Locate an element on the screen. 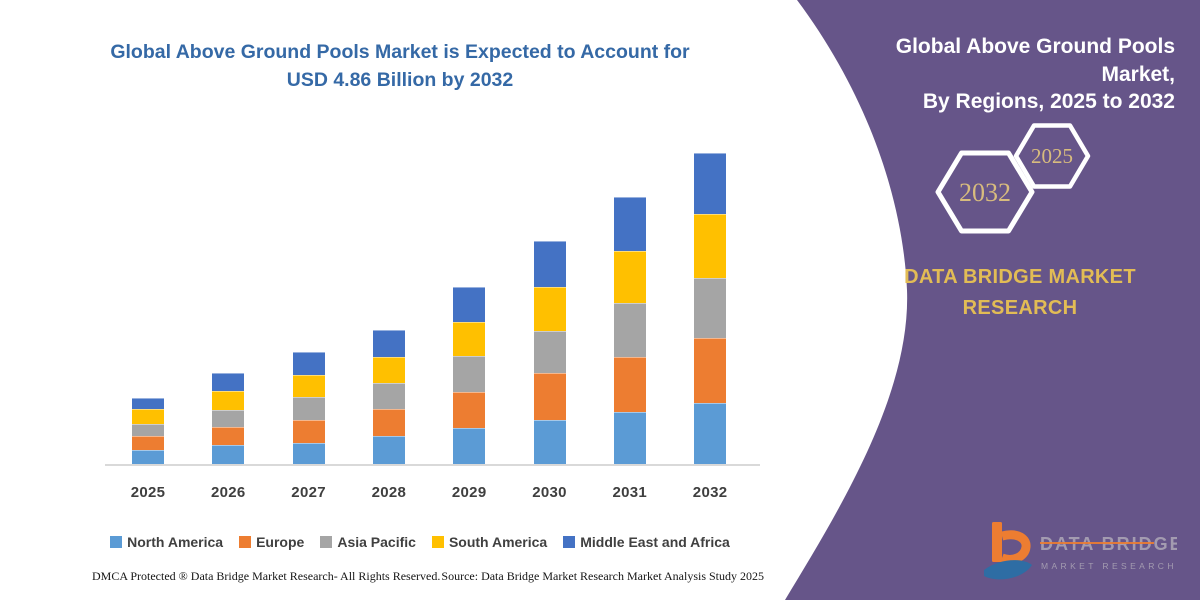 The image size is (1200, 600). logo-b-bowl-icon is located at coordinates (1015, 547).